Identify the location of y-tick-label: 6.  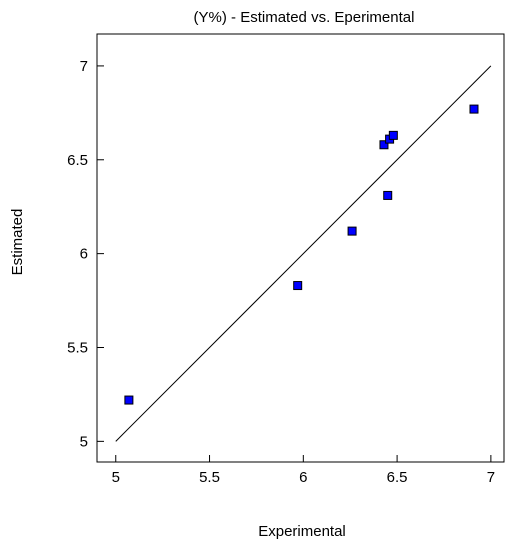
(84, 254).